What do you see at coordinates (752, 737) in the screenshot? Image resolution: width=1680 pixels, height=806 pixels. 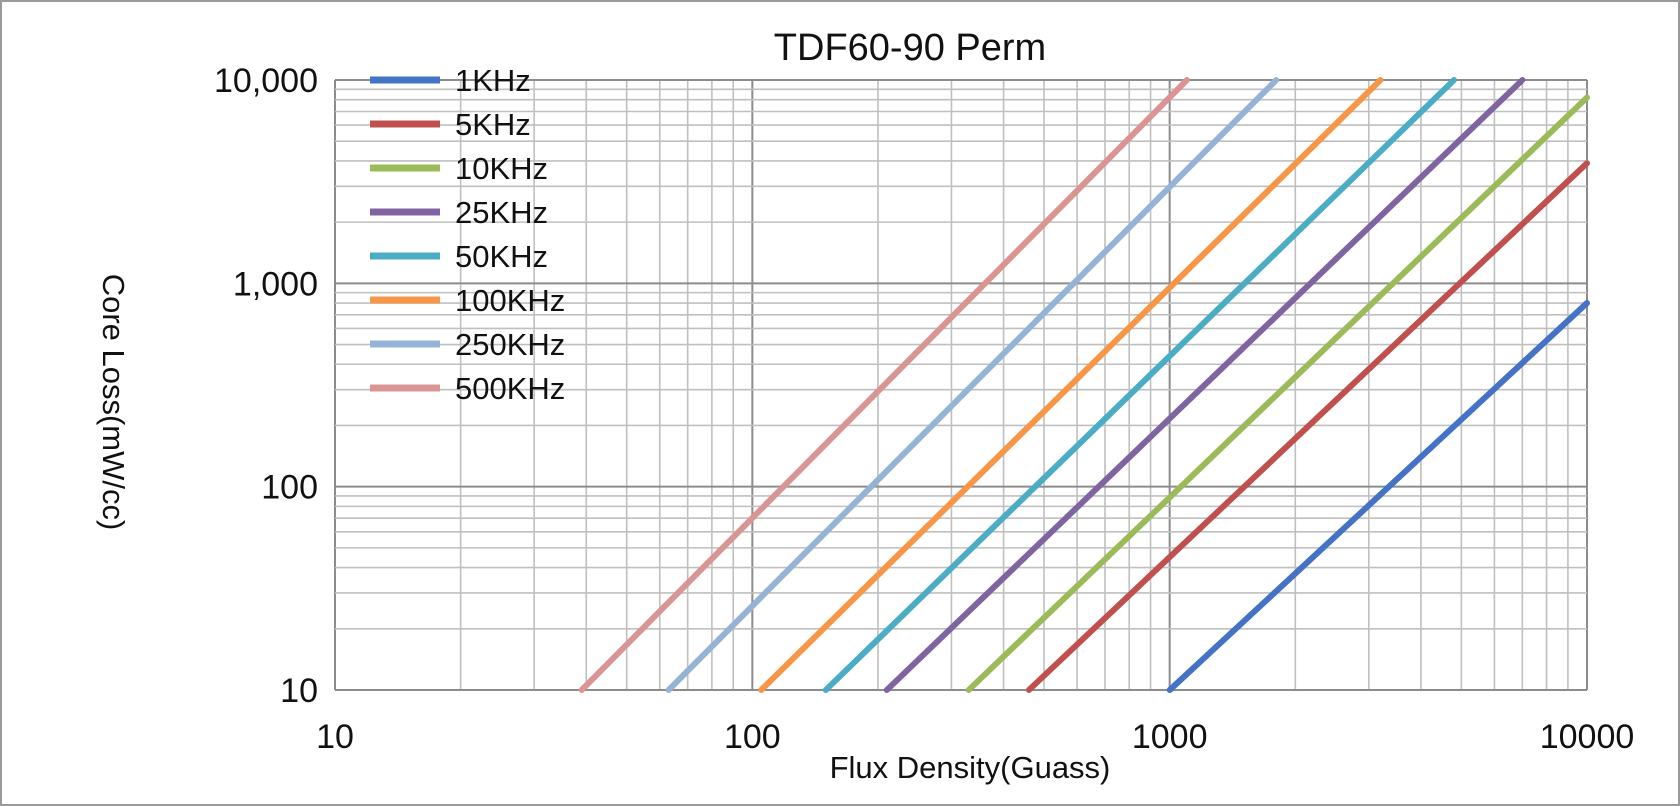 I see `x-tick-label: 100` at bounding box center [752, 737].